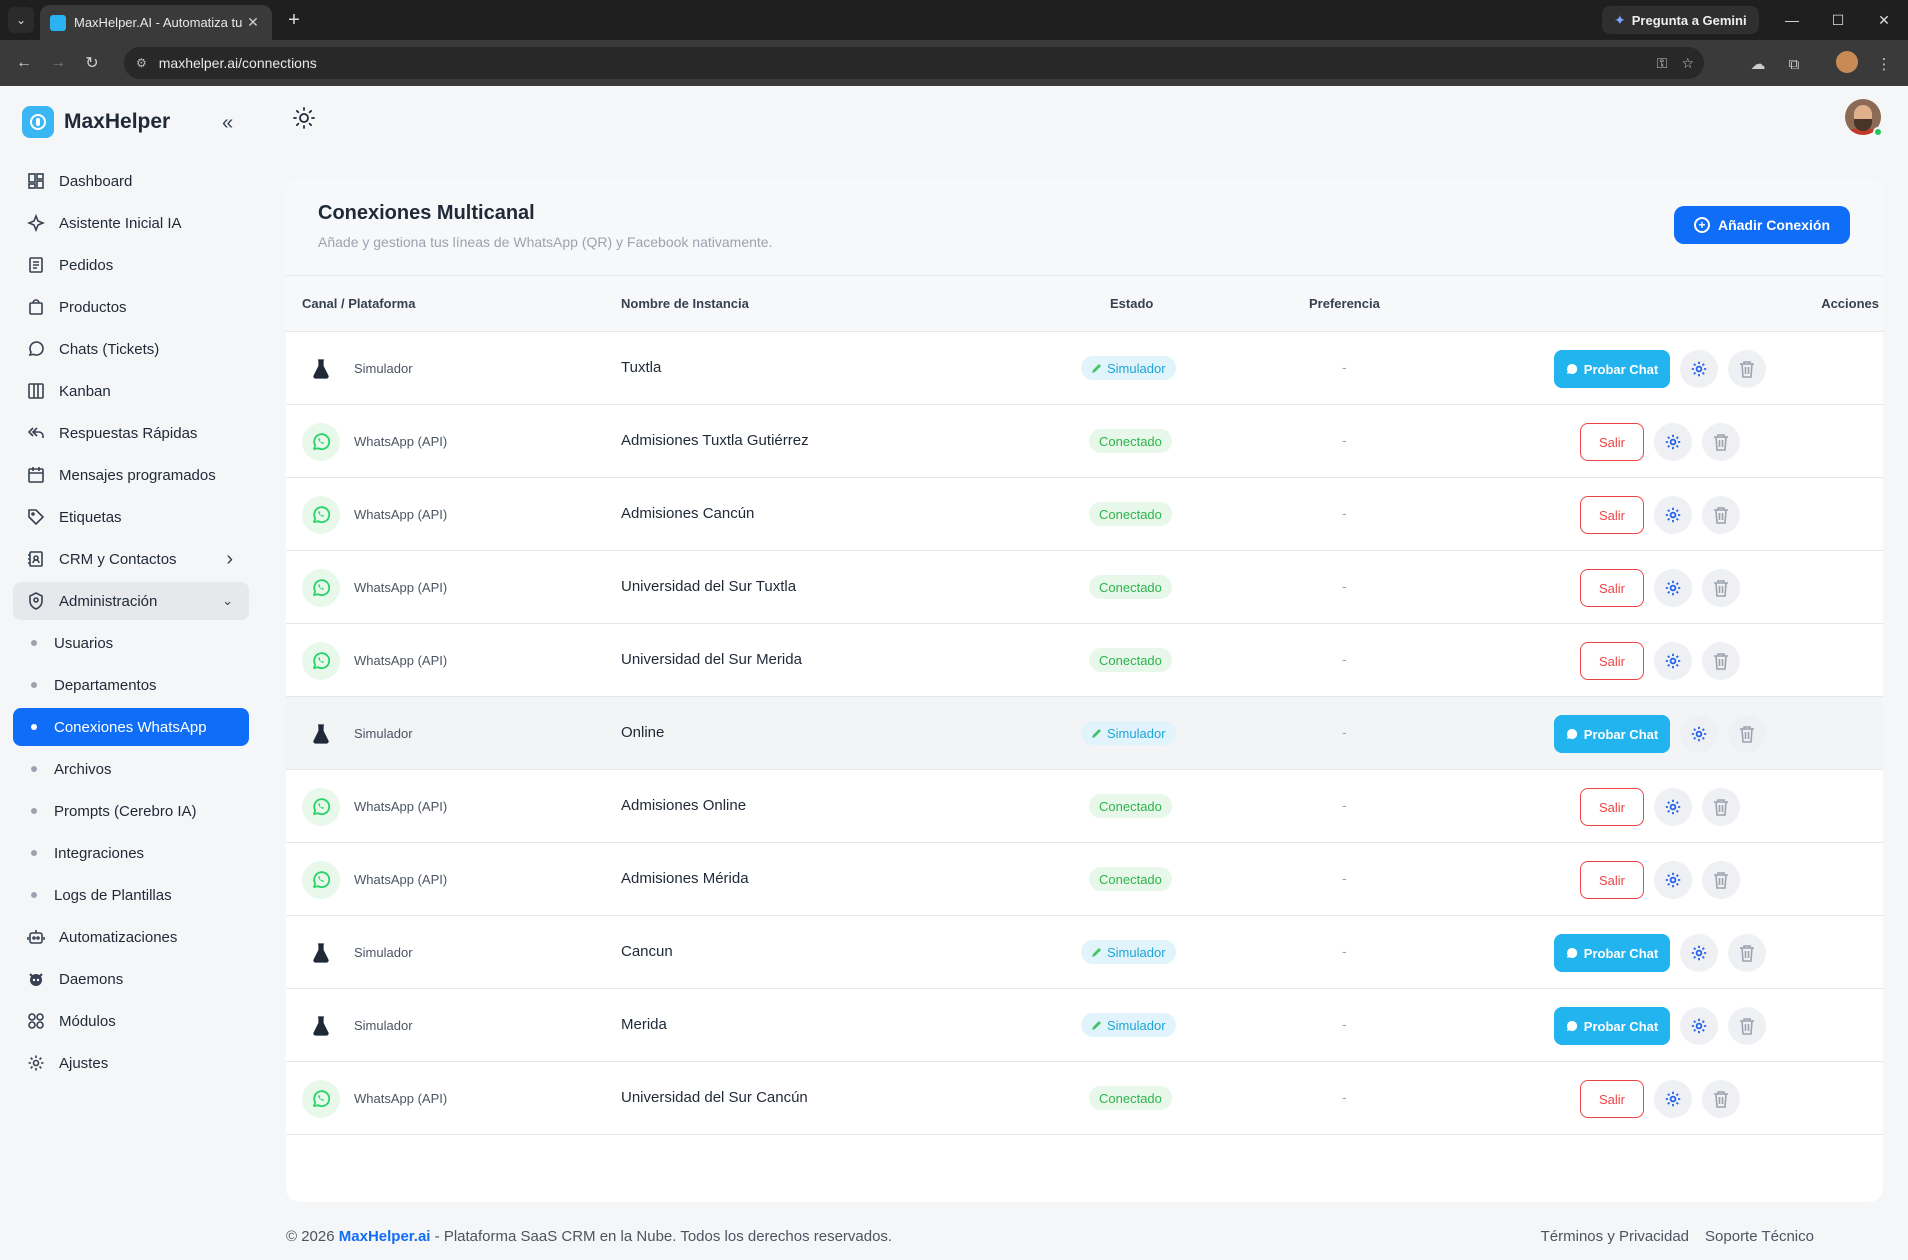  I want to click on gemini-button: ✦ Pregunta a Gemini, so click(1680, 20).